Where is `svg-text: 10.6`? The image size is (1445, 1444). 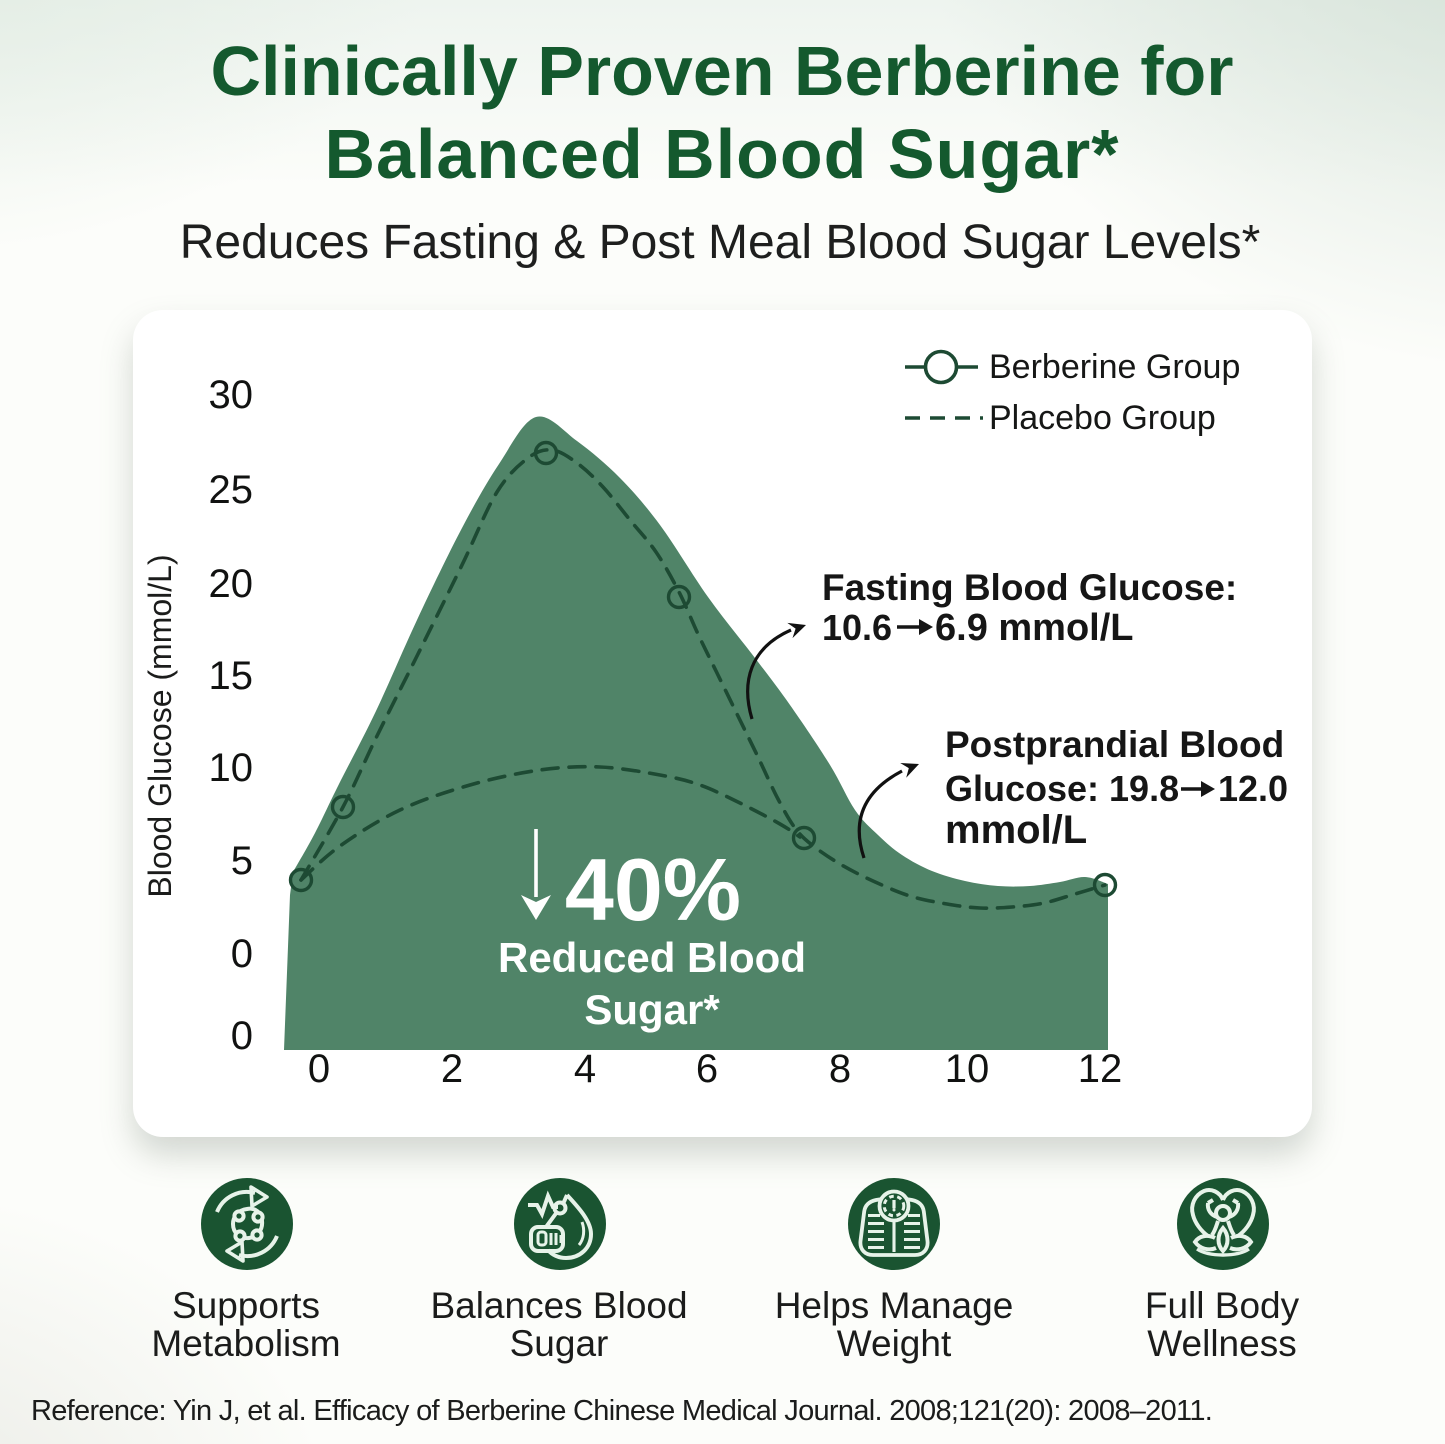 svg-text: 10.6 is located at coordinates (857, 627).